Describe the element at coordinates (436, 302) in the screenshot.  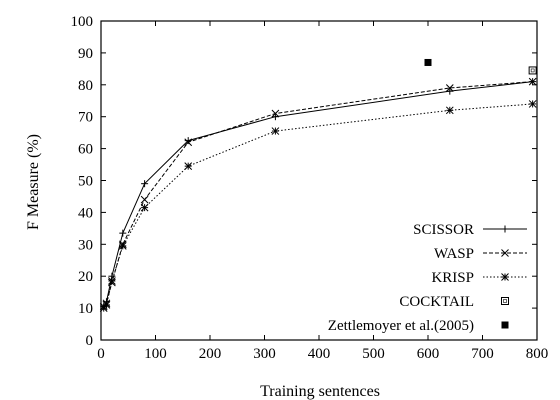
I see `legend-label: COCKTAIL` at that location.